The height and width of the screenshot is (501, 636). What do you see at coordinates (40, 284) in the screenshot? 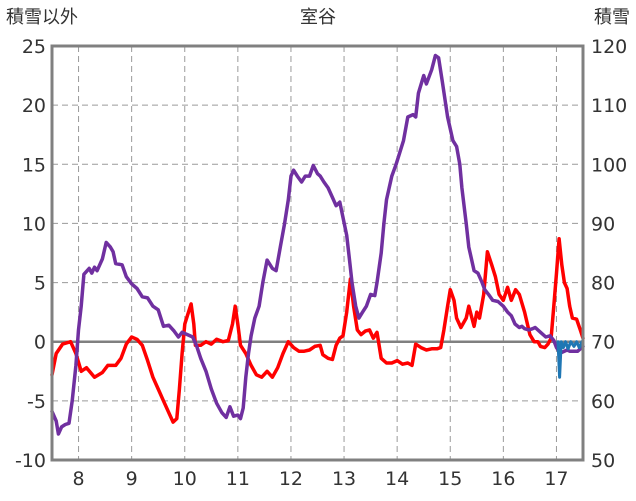
I see `y-left-tick-label: 5` at bounding box center [40, 284].